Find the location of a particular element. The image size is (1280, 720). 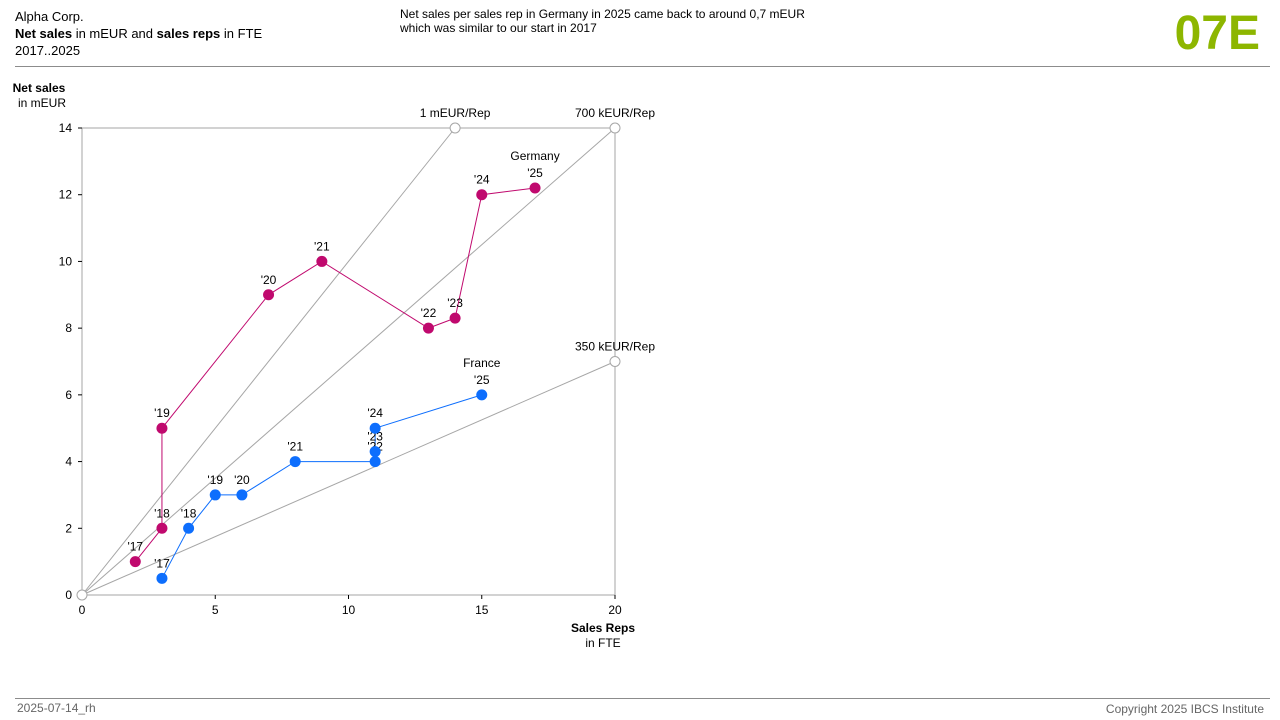

company-name: Alpha Corp. is located at coordinates (49, 16).